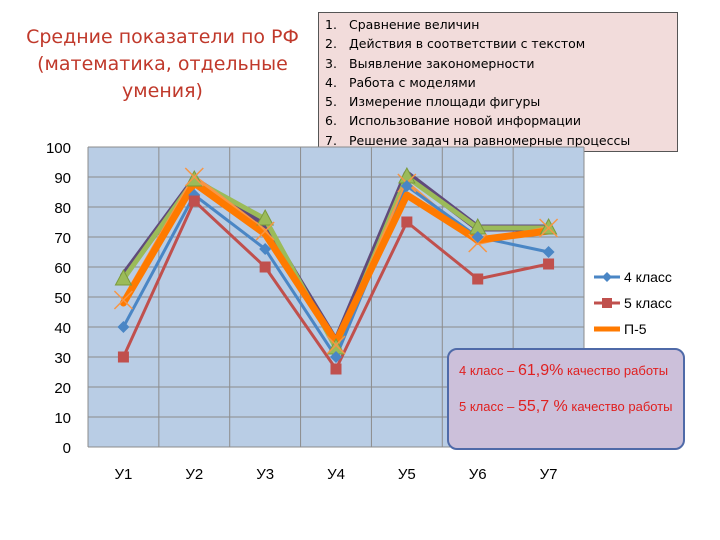 This screenshot has height=540, width=720. I want to click on x-axis-ticks: У1 У2 У3 У4 У5 У6 У7, so click(335, 474).